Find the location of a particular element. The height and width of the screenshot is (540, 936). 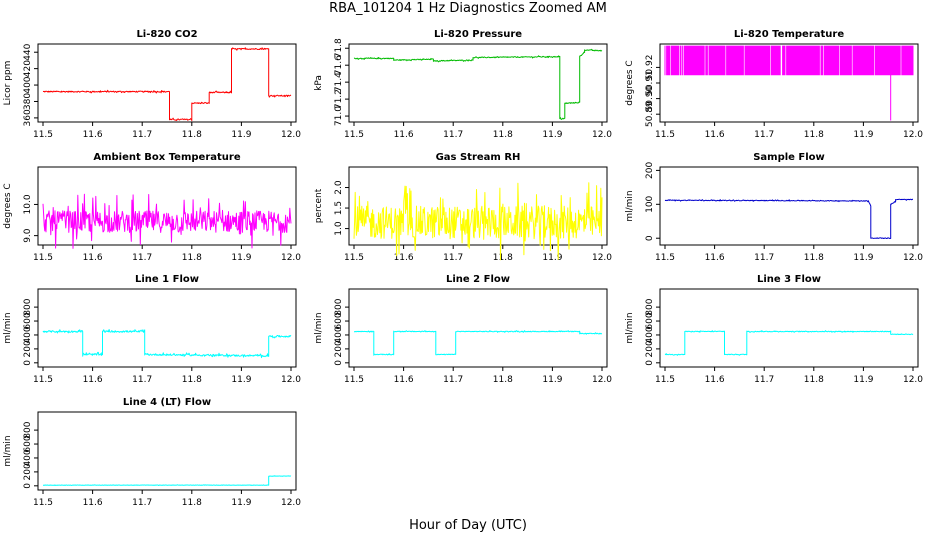

y-tick-label: 50.91 is located at coordinates (650, 83).